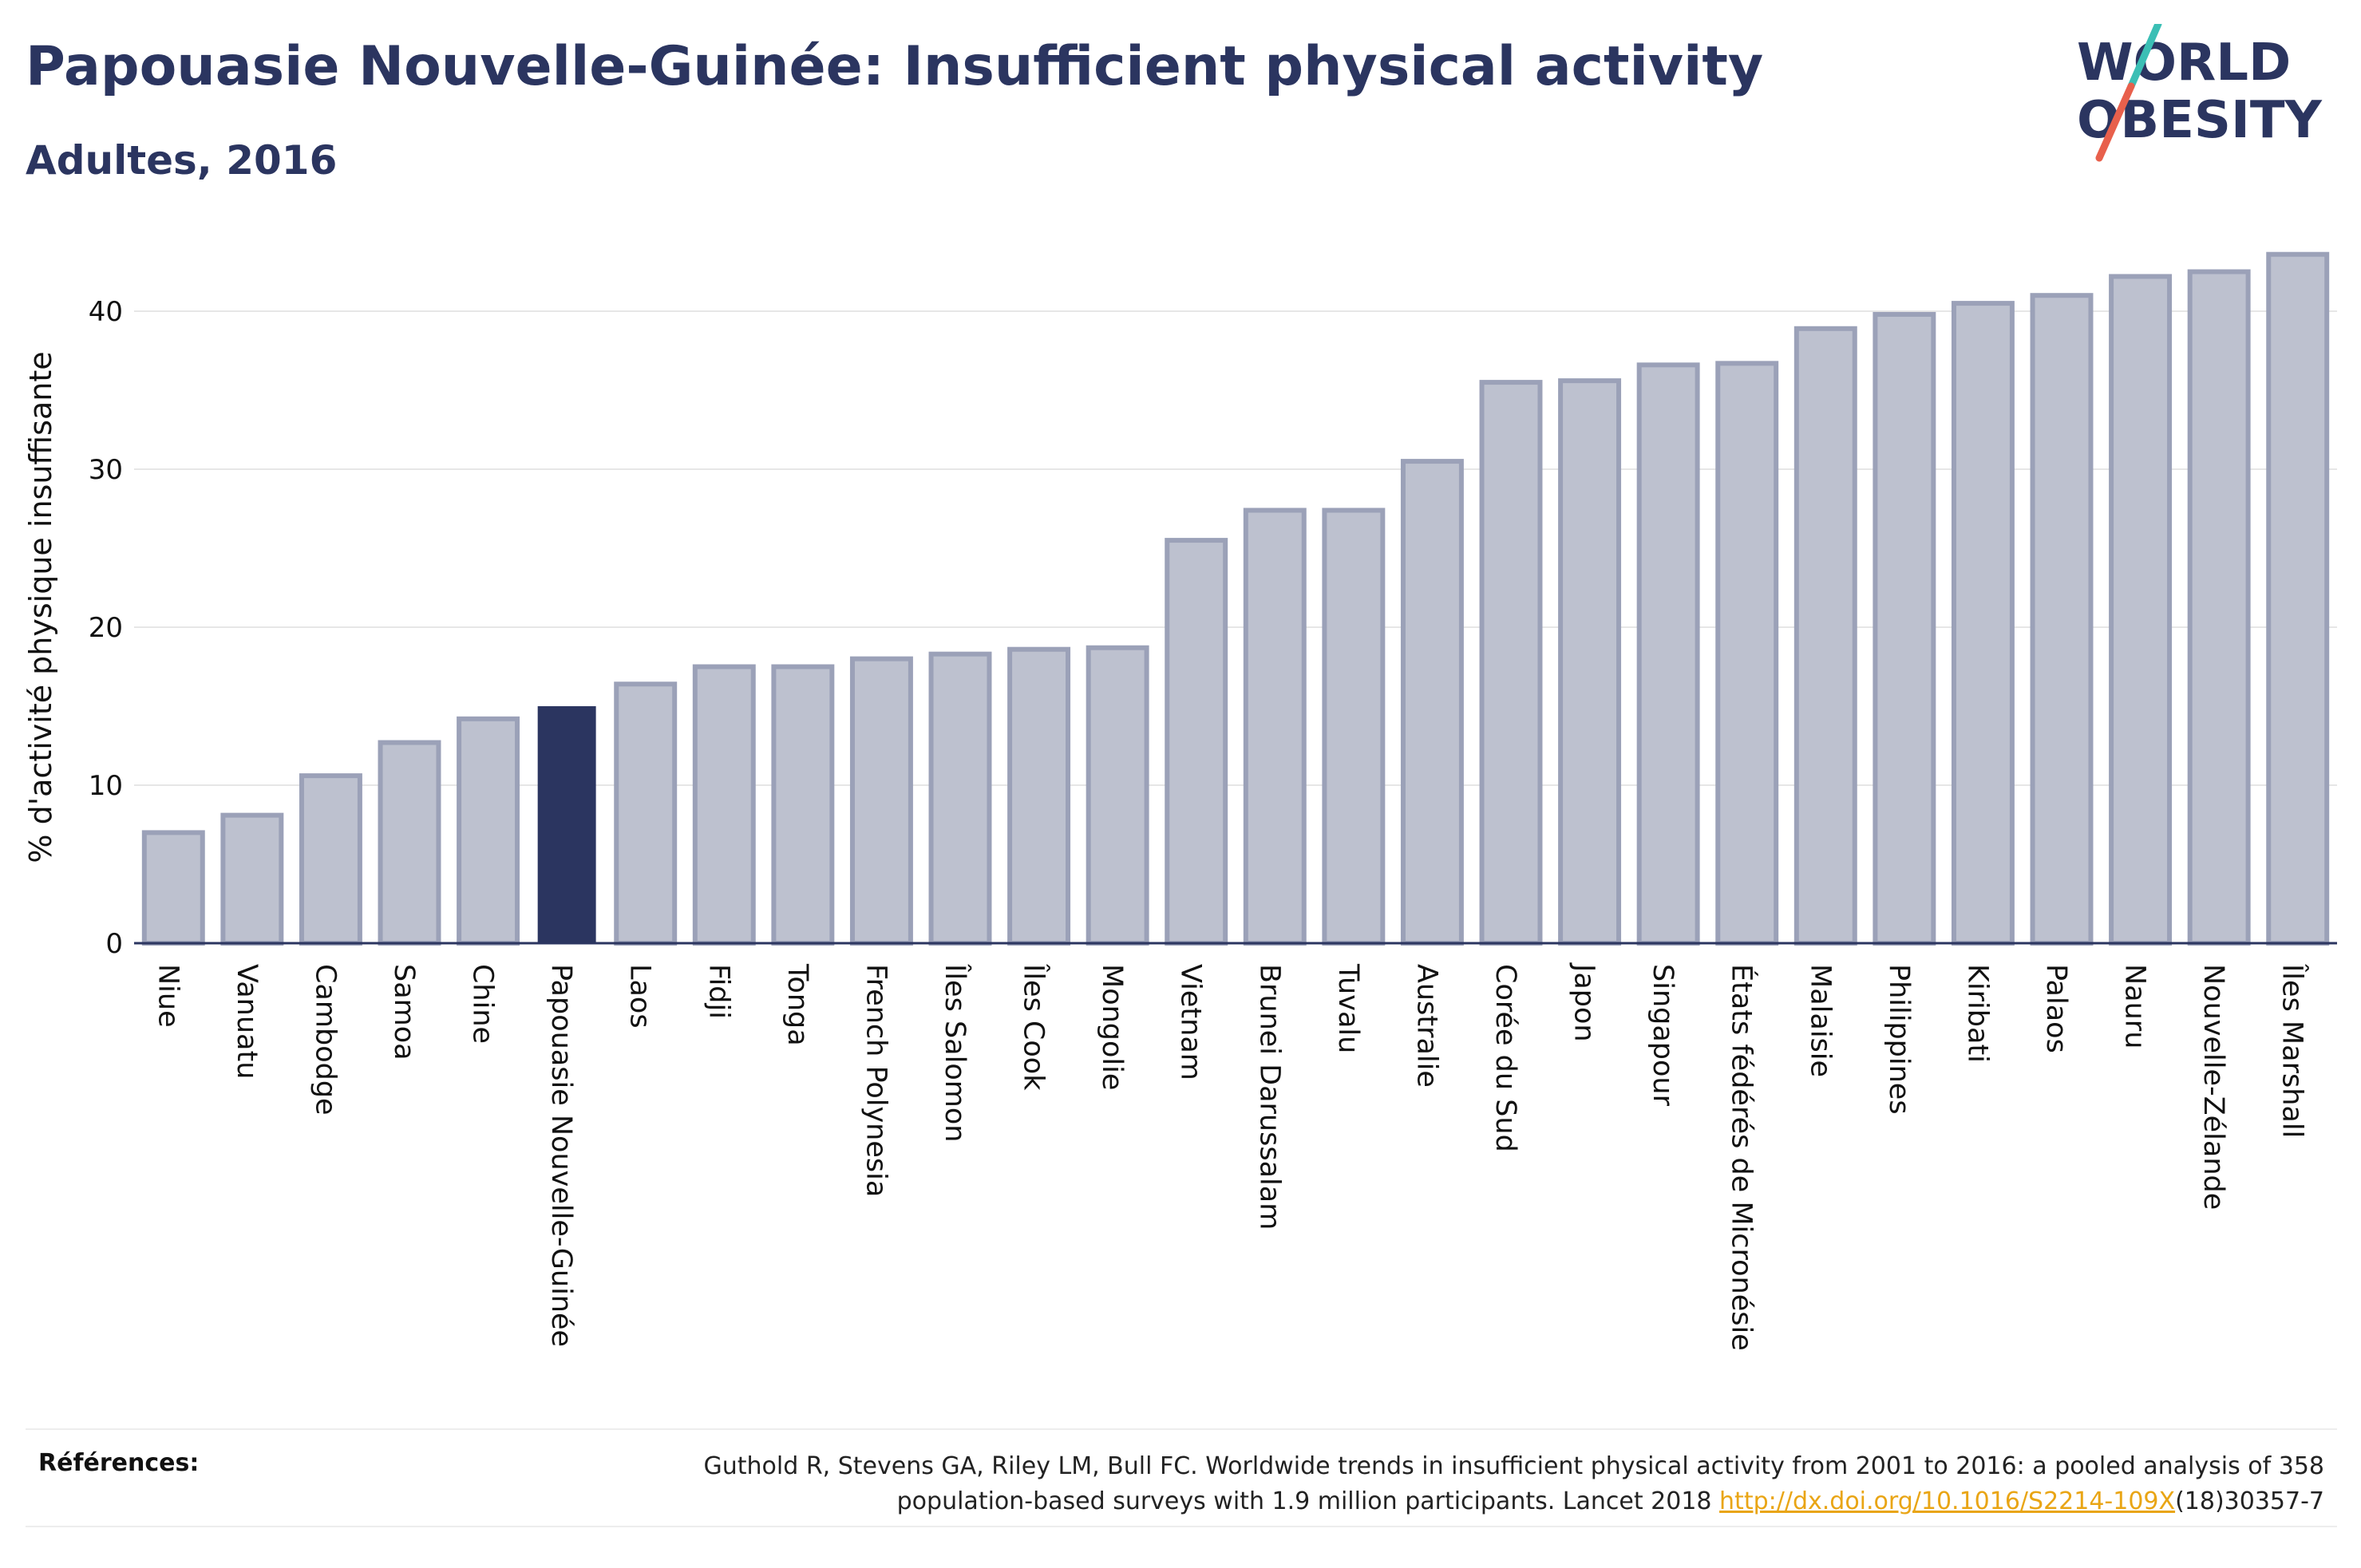 The image size is (2361, 1568). What do you see at coordinates (2144, 57) in the screenshot?
I see `logo-slash-teal` at bounding box center [2144, 57].